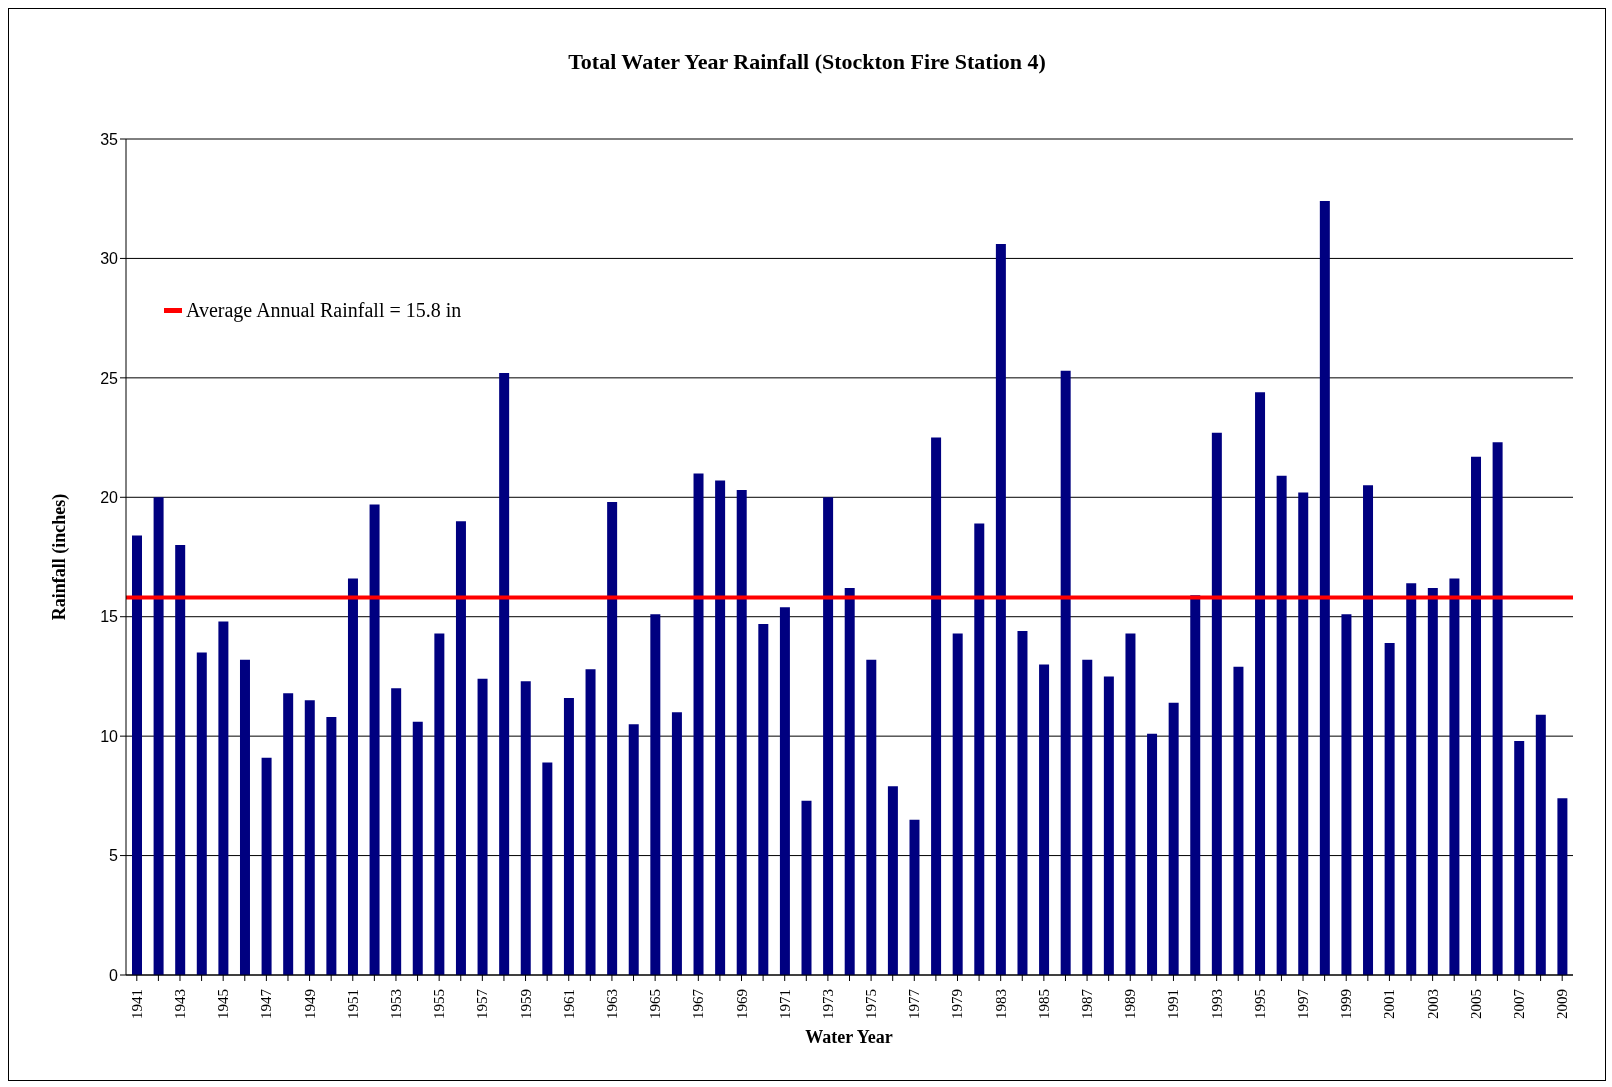 This screenshot has height=1087, width=1612. What do you see at coordinates (109, 139) in the screenshot?
I see `y-tick-label: 35` at bounding box center [109, 139].